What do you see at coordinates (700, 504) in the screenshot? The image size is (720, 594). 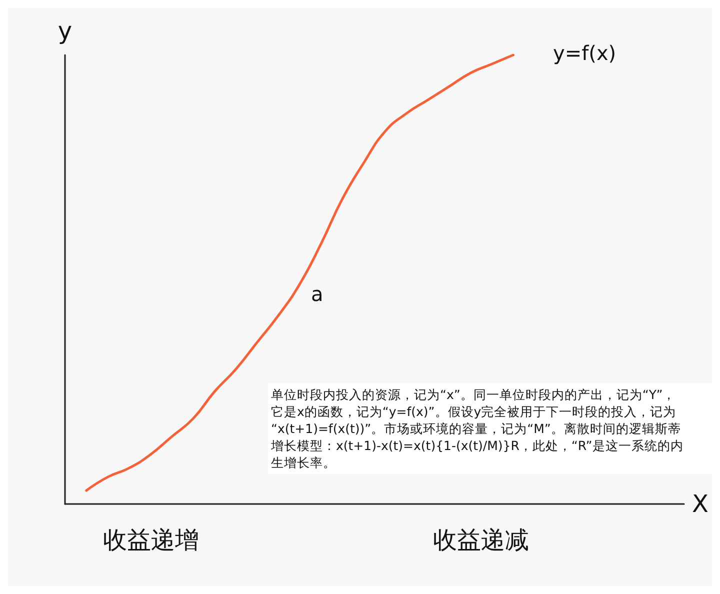 I see `x-axis-title: X` at bounding box center [700, 504].